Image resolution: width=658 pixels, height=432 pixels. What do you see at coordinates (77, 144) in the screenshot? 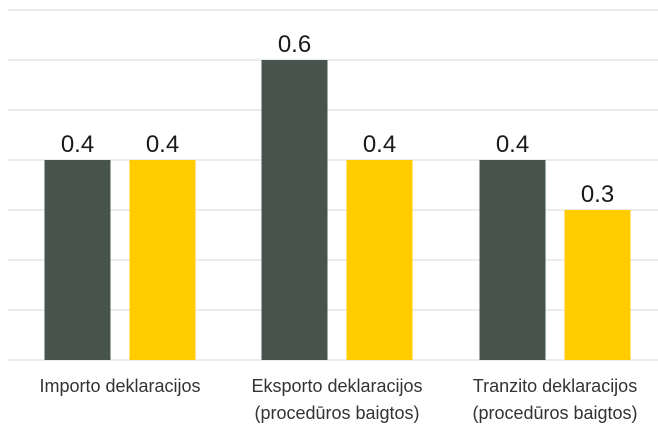
I see `data-label-1-series-1: 0.4` at bounding box center [77, 144].